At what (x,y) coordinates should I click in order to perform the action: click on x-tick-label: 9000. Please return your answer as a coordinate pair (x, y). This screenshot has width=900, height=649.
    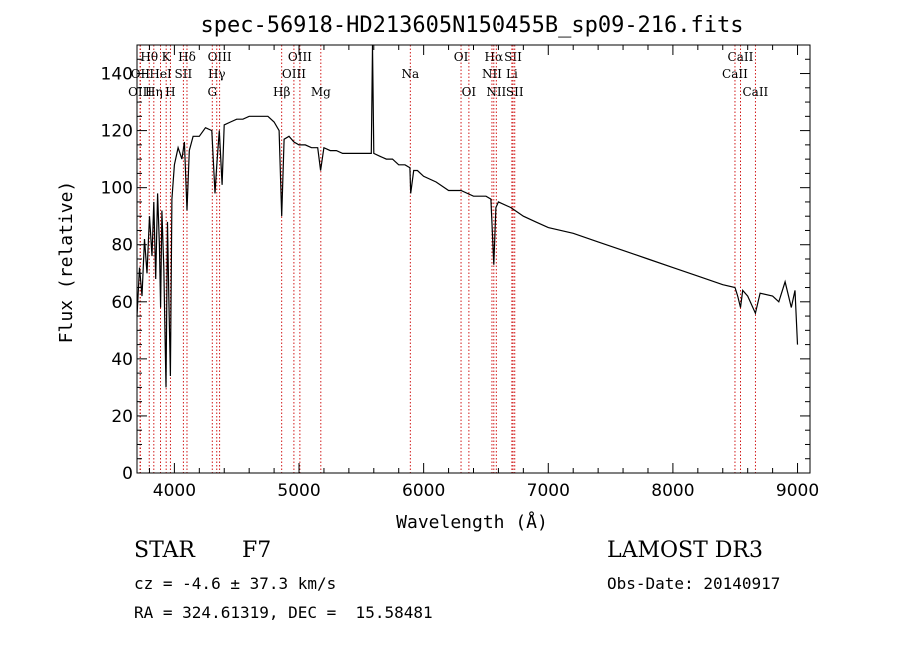
    Looking at the image, I should click on (797, 491).